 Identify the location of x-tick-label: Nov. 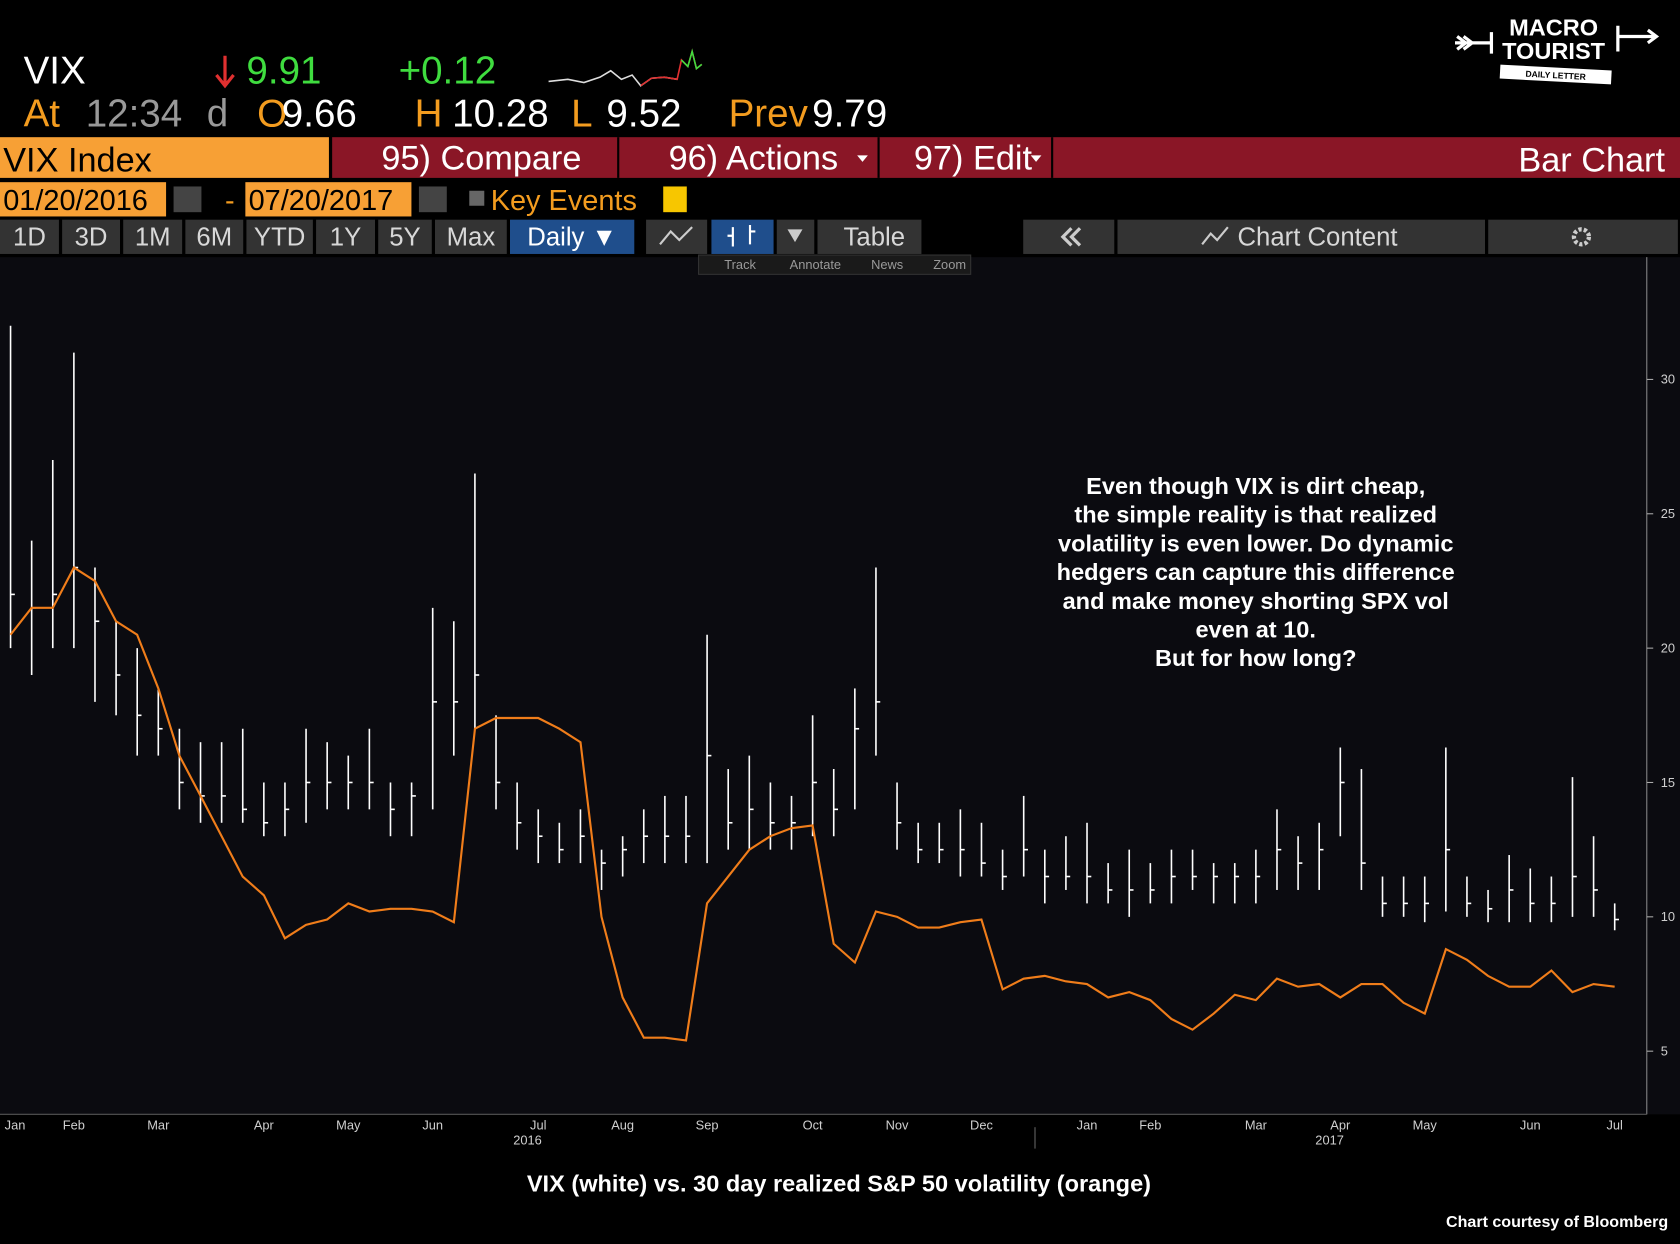
(897, 1124).